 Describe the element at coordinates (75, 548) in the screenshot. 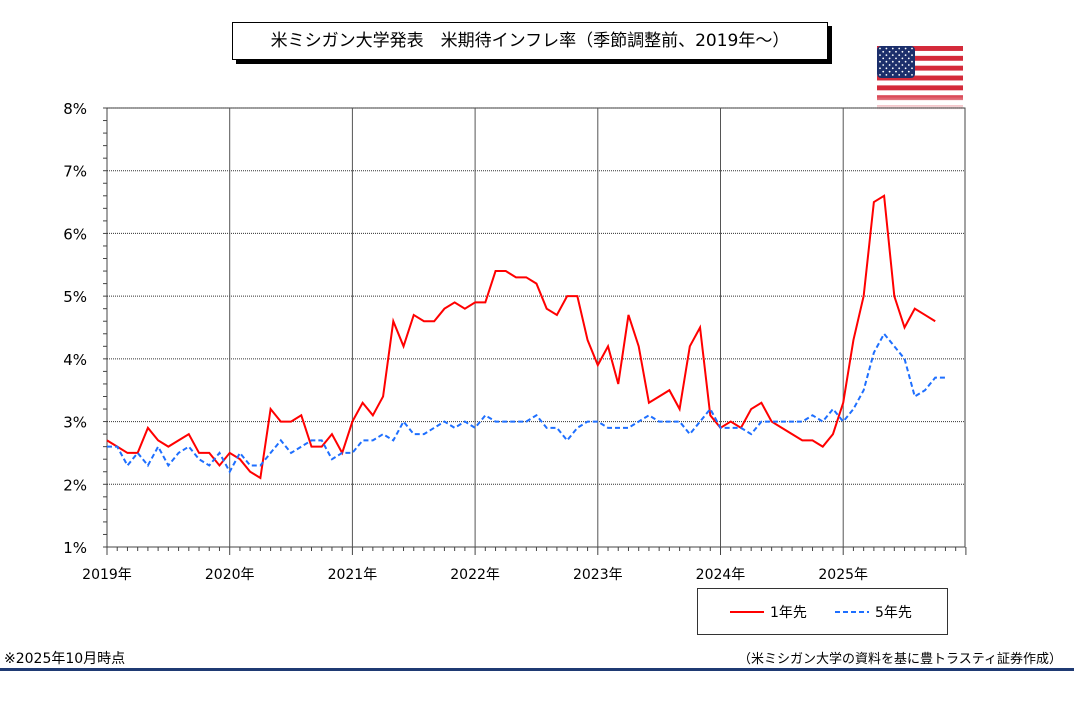

I see `y-tick-label: 1%` at that location.